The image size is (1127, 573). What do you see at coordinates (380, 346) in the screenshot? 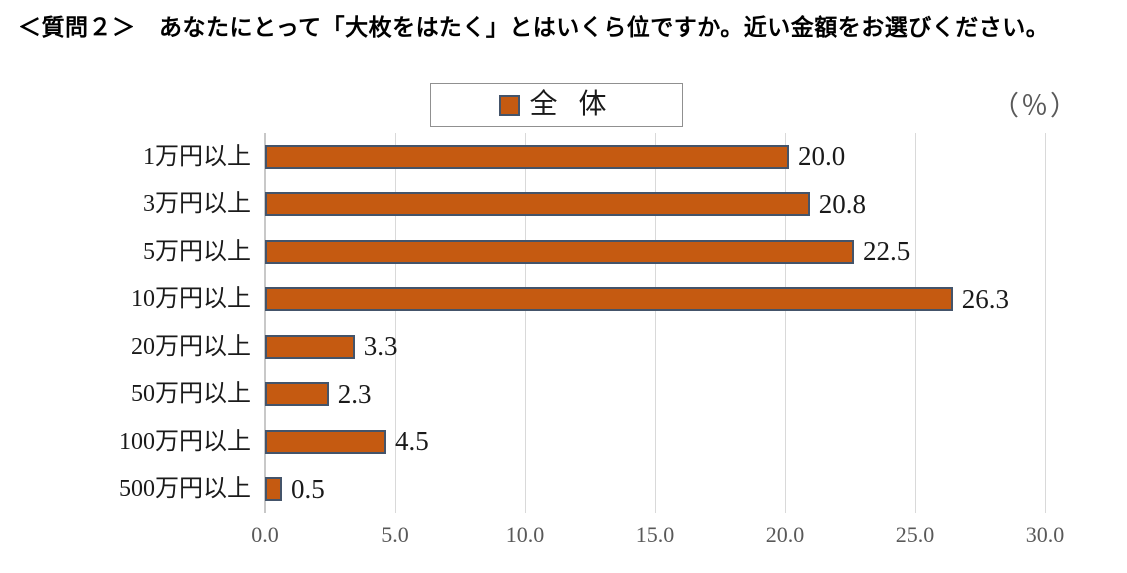
I see `value-label: 3.3` at bounding box center [380, 346].